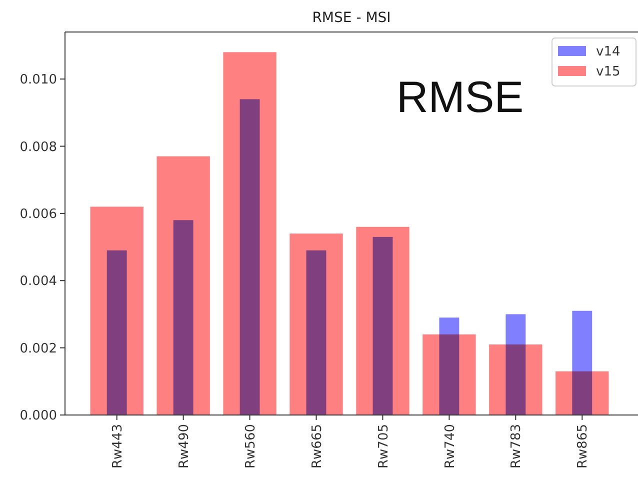 The height and width of the screenshot is (481, 638). What do you see at coordinates (38, 214) in the screenshot?
I see `y-tick-label: 0.006` at bounding box center [38, 214].